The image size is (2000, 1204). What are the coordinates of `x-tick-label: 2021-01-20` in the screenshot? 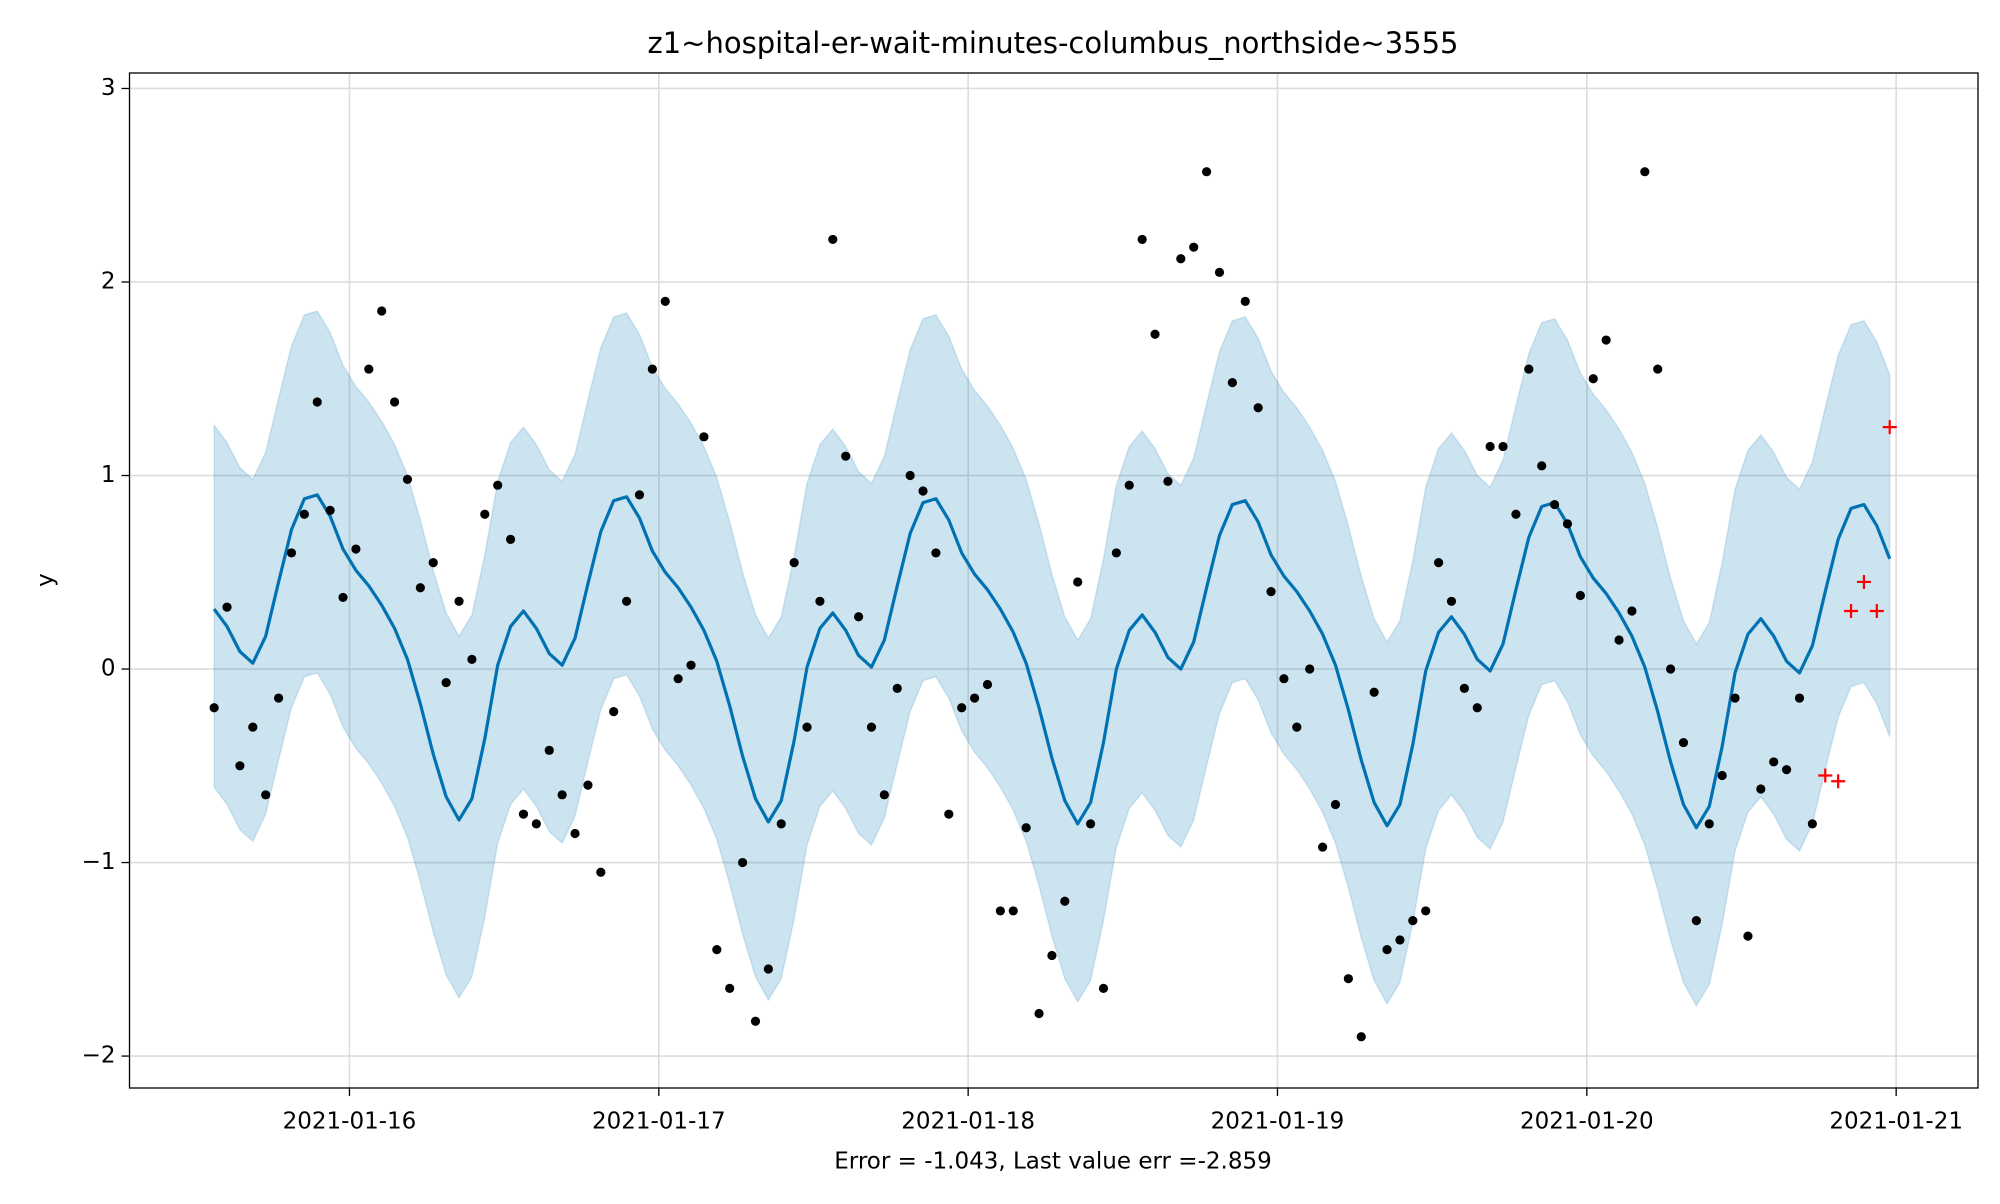 It's located at (1587, 1122).